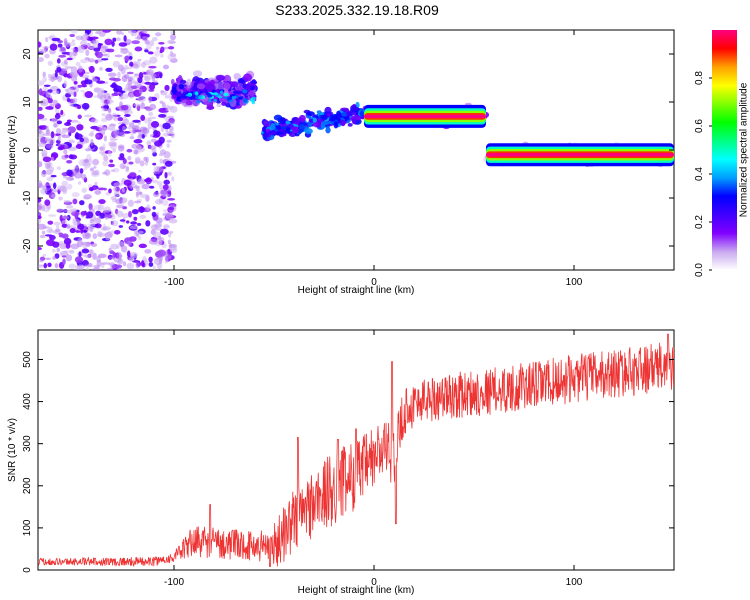  I want to click on colorbar-tick-label: 0.6, so click(699, 126).